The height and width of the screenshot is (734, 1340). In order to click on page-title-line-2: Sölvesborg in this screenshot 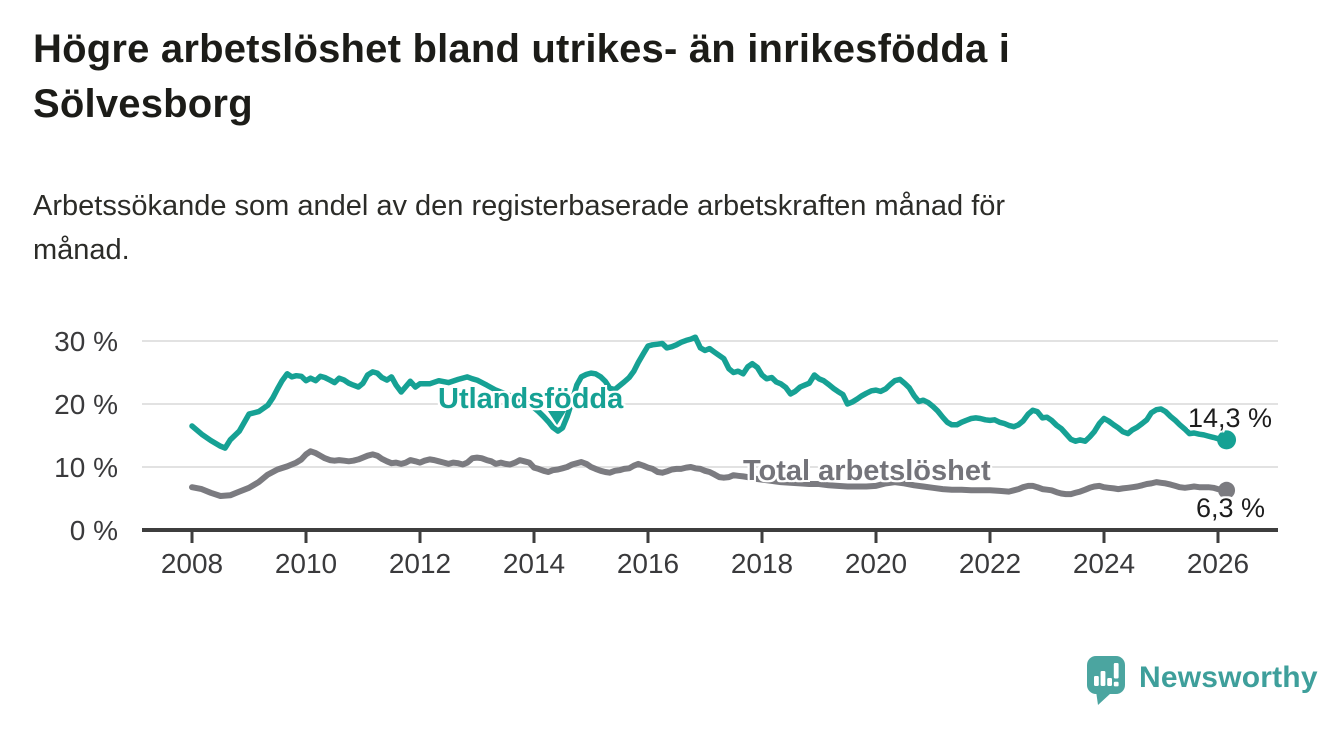, I will do `click(143, 104)`.